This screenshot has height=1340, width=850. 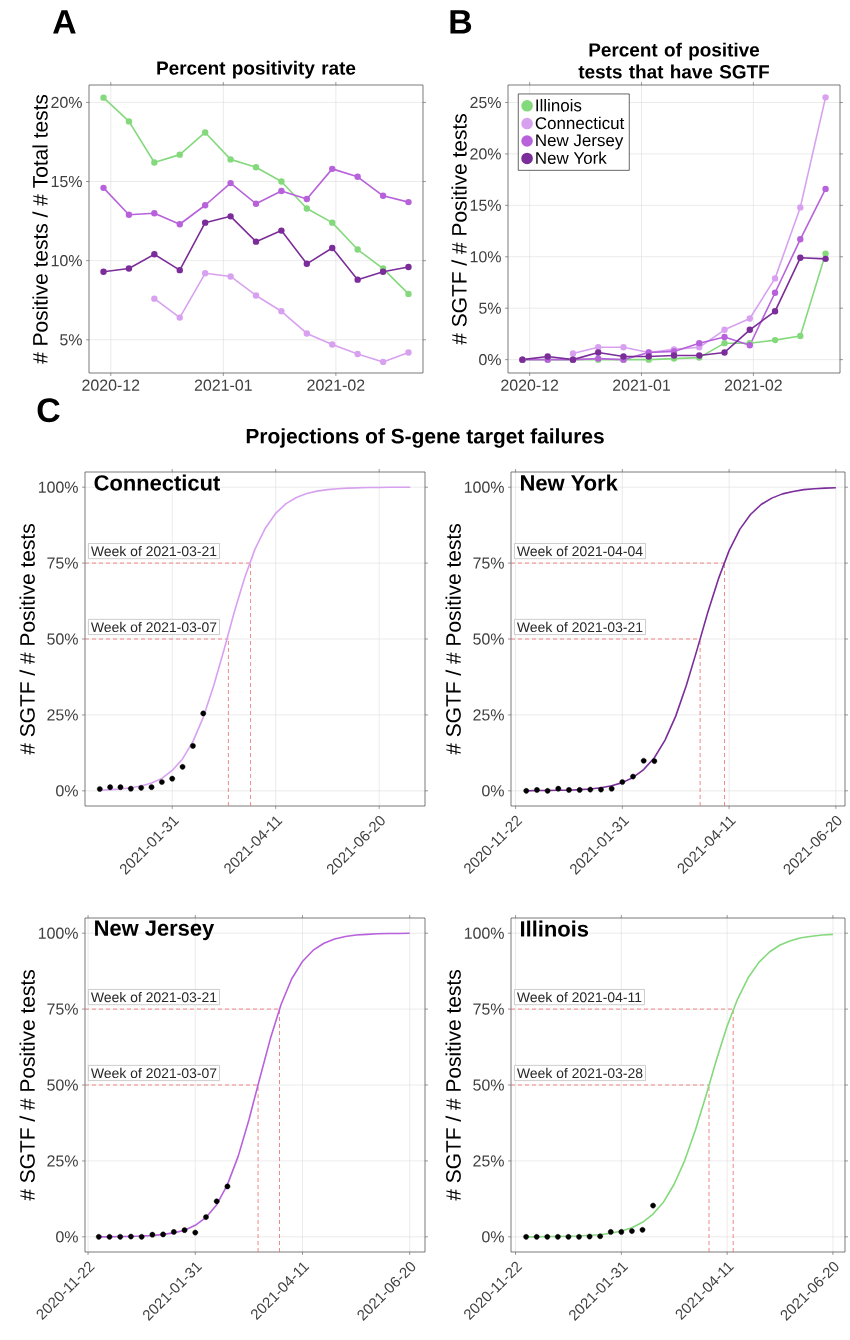 What do you see at coordinates (157, 482) in the screenshot?
I see `chart-title: Connecticut` at bounding box center [157, 482].